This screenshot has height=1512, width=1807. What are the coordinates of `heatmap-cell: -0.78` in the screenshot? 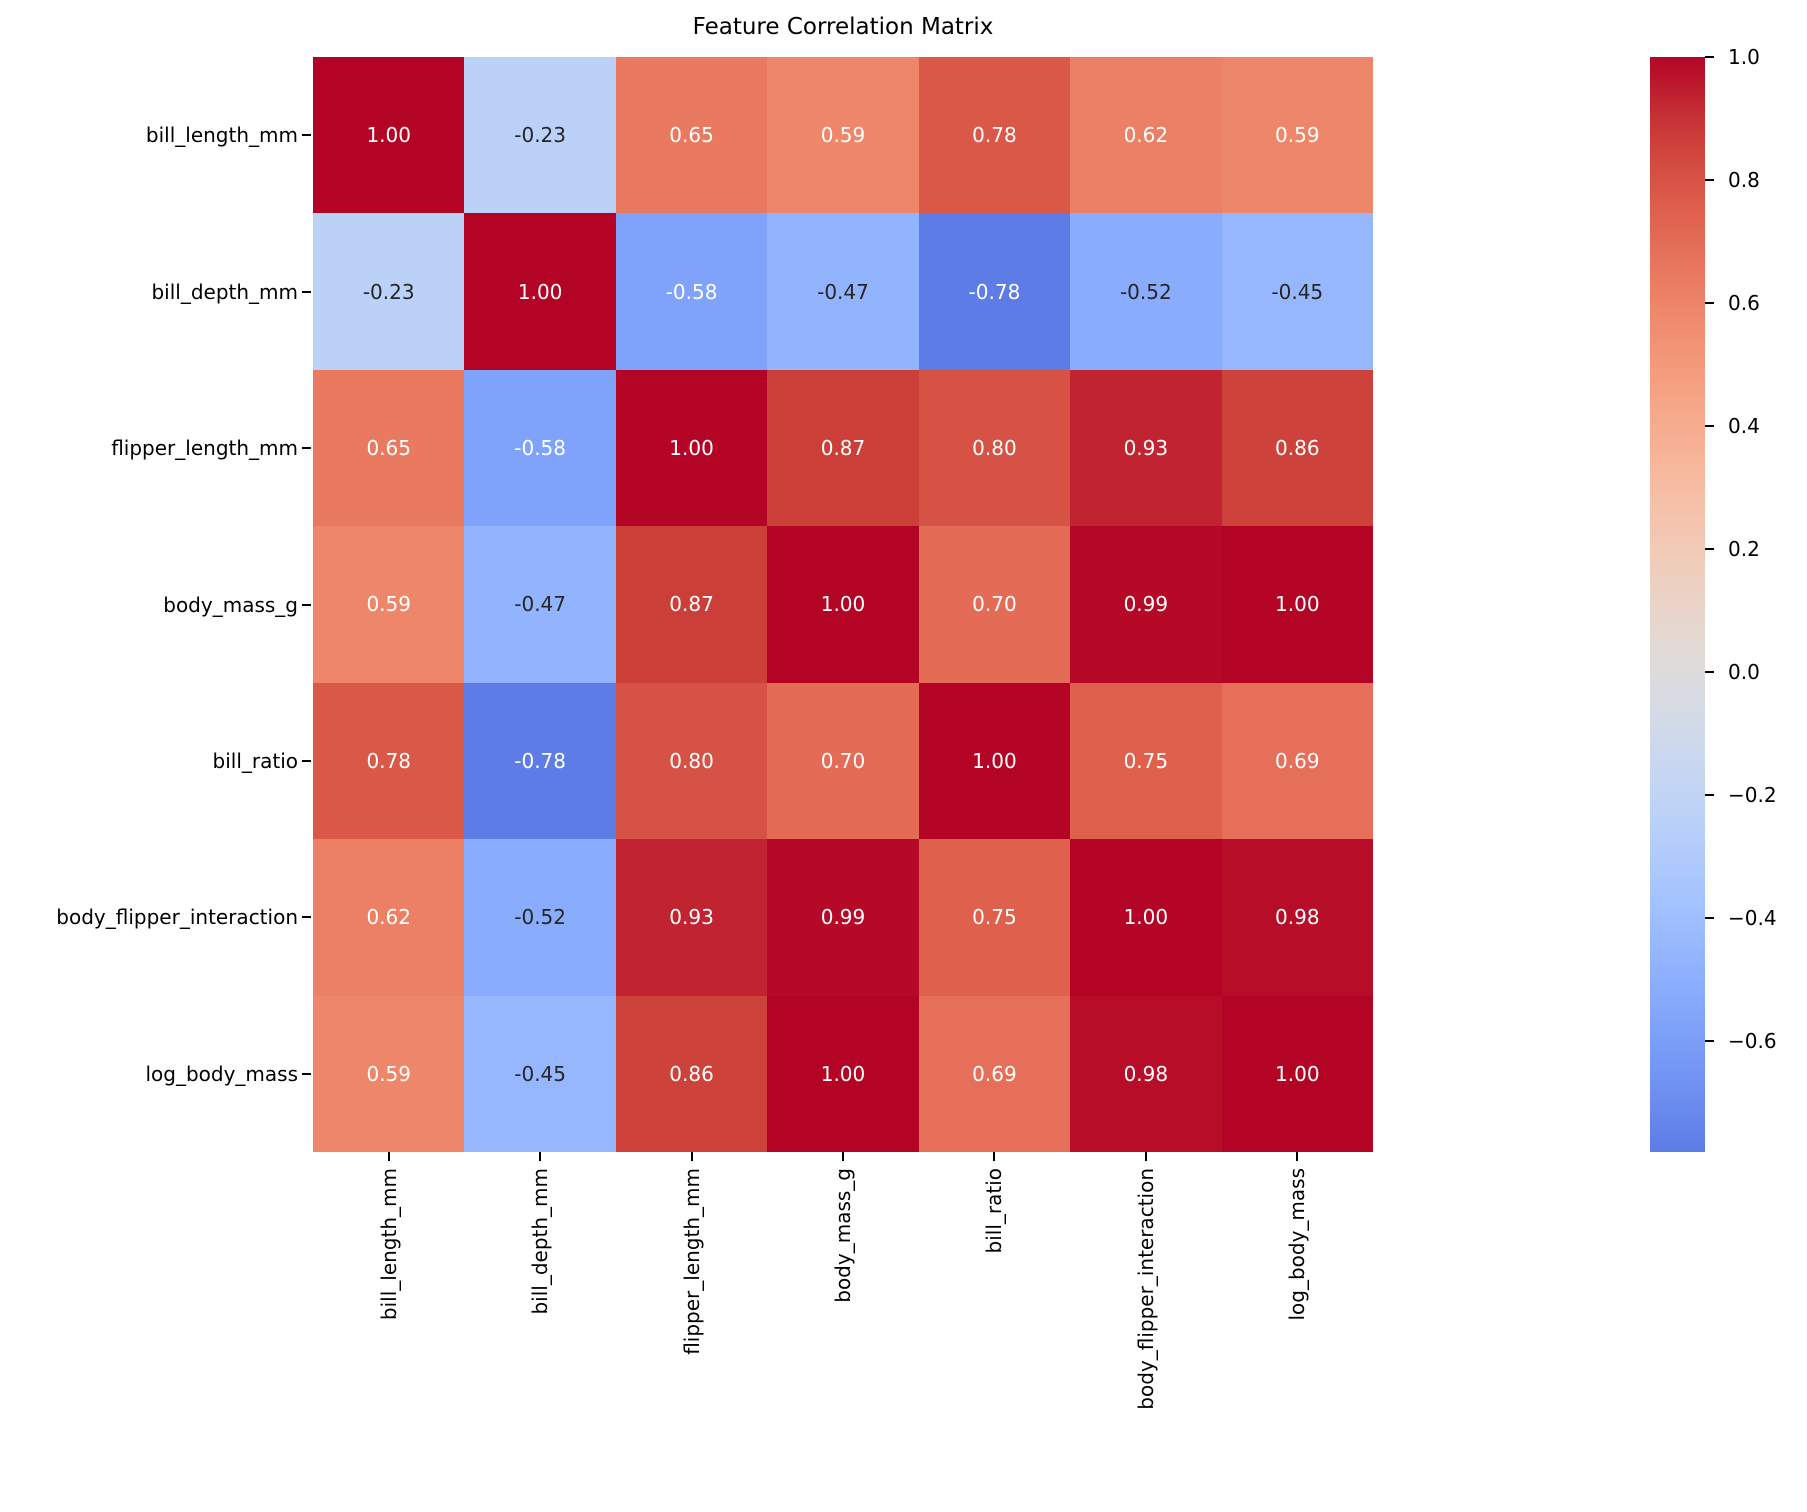 It's located at (994, 291).